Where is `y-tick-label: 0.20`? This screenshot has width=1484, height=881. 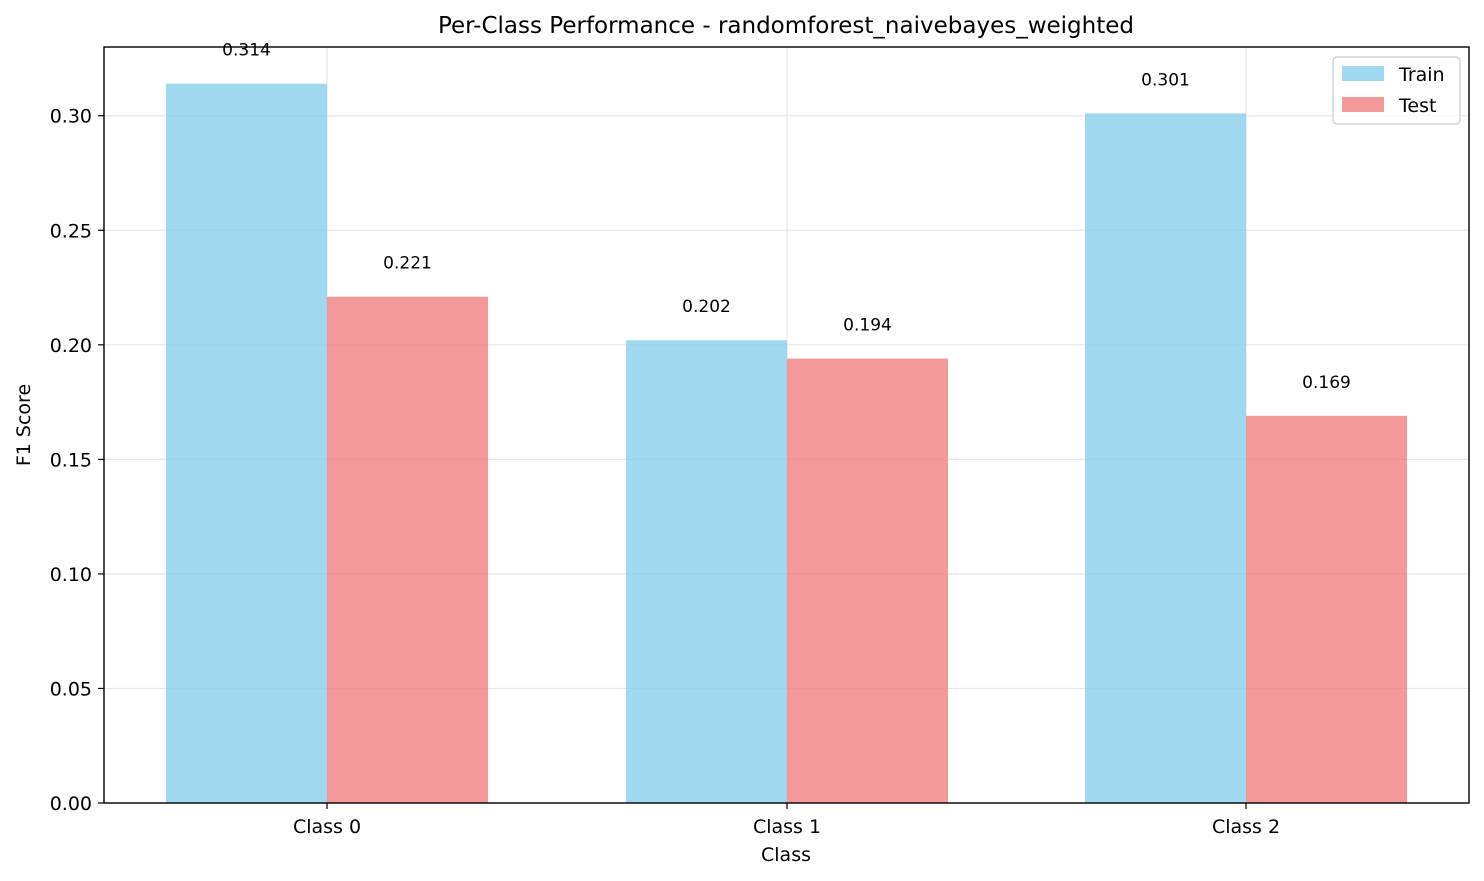 y-tick-label: 0.20 is located at coordinates (71, 346).